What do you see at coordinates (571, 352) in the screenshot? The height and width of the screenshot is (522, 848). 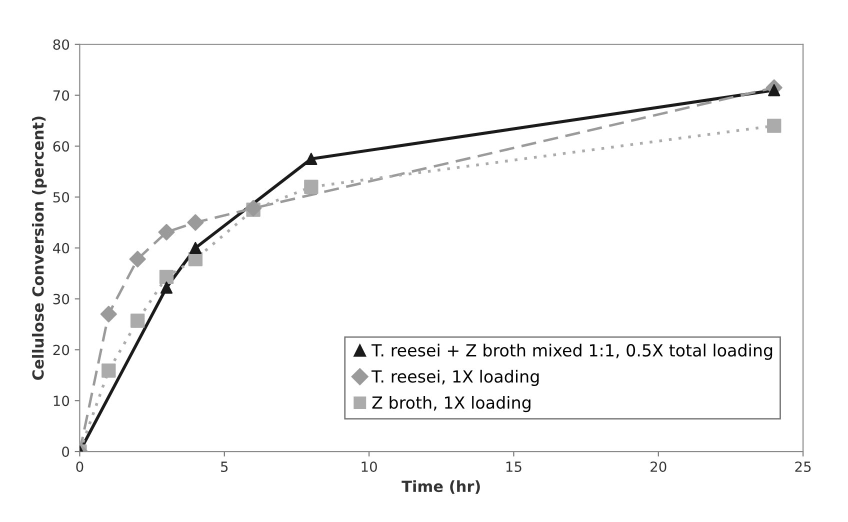 I see `legend-label: T. reesei + Z broth mixed 1:1, 0.5X total loading` at bounding box center [571, 352].